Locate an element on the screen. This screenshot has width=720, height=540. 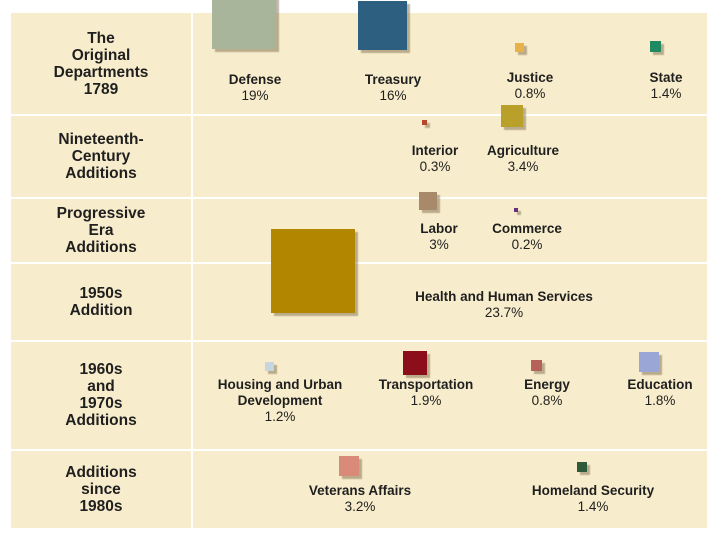
department-label-energy: Energy 0.8% is located at coordinates (547, 392).